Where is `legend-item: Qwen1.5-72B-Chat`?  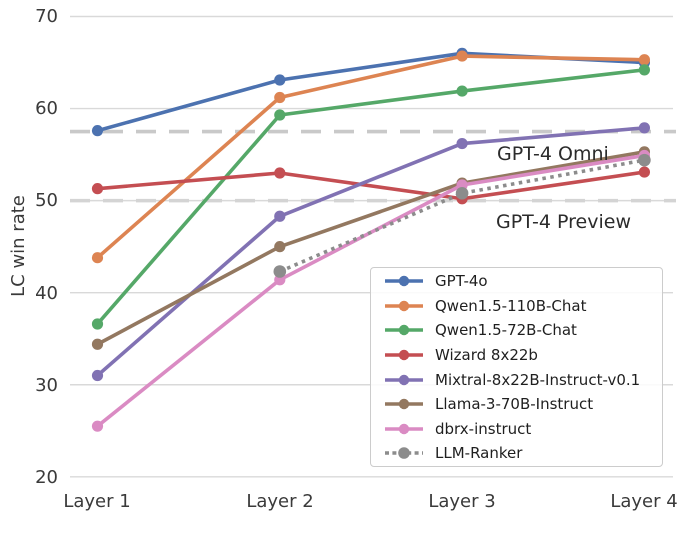
legend-item: Qwen1.5-72B-Chat is located at coordinates (522, 330).